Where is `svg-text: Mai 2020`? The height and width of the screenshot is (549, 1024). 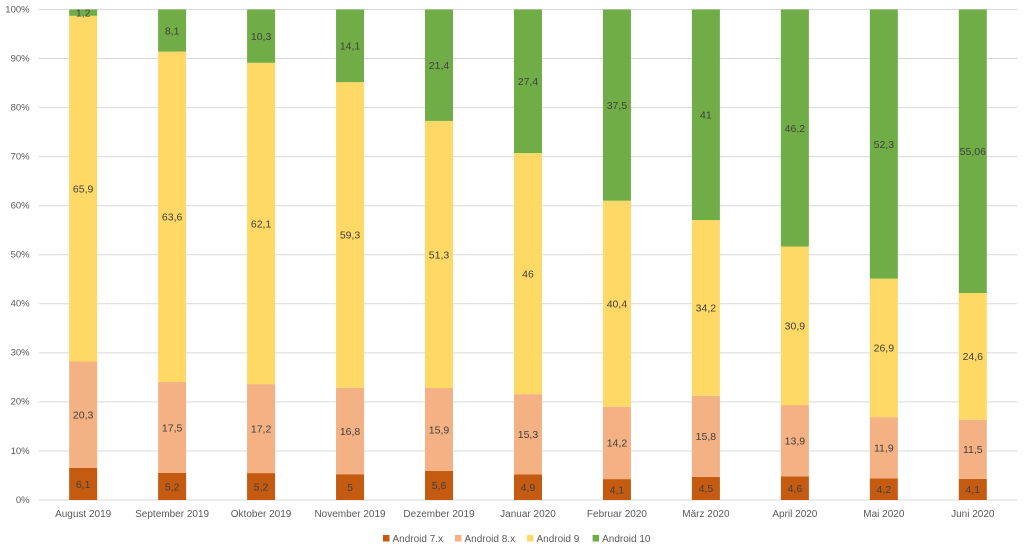 svg-text: Mai 2020 is located at coordinates (884, 514).